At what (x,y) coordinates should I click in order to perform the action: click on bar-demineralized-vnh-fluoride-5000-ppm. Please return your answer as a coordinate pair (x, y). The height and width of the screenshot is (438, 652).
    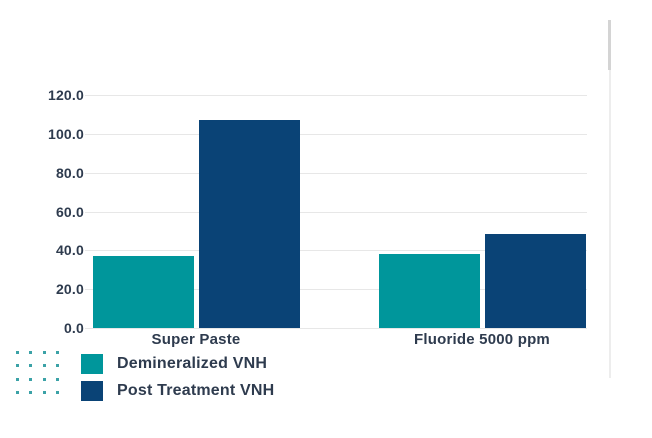
    Looking at the image, I should click on (429, 291).